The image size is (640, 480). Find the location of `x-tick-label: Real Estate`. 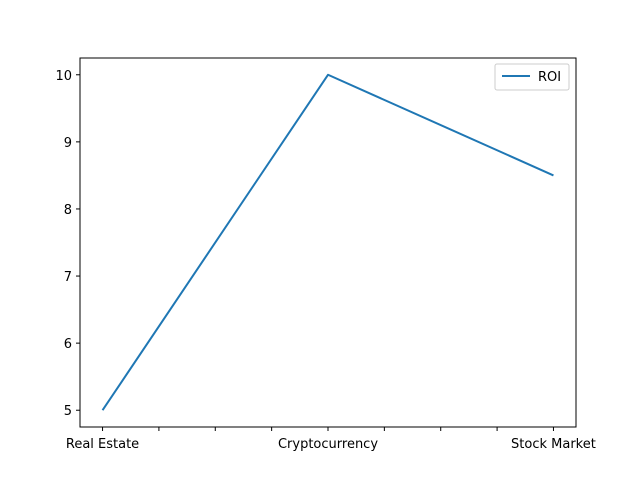

x-tick-label: Real Estate is located at coordinates (102, 444).